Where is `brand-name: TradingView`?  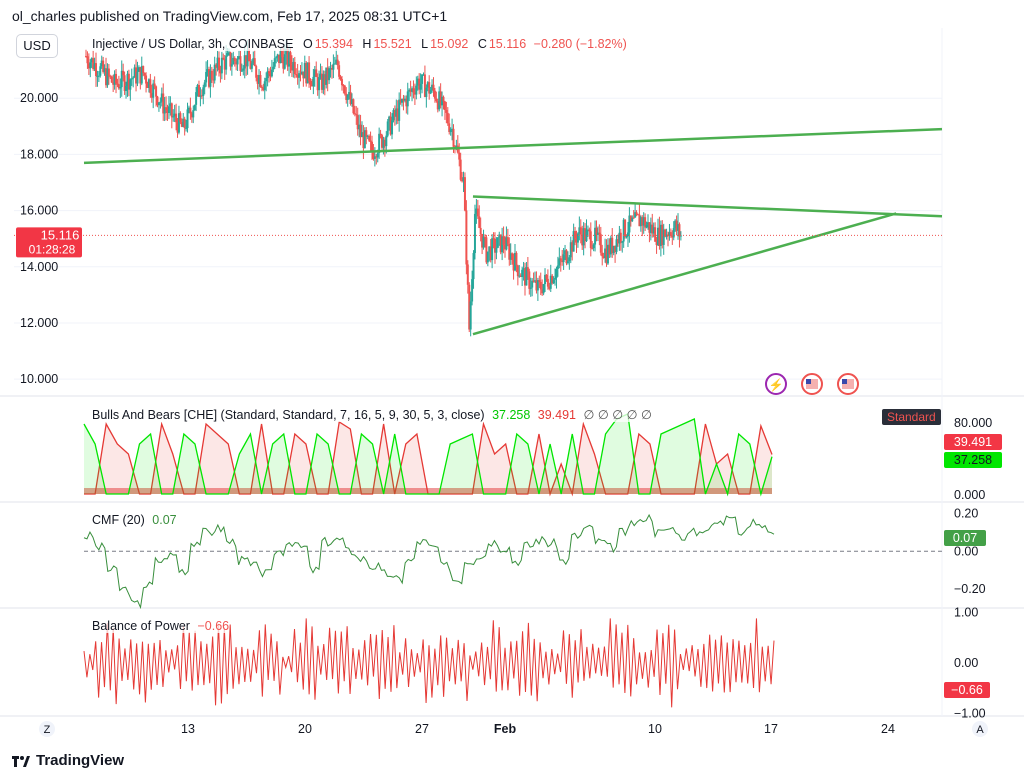
brand-name: TradingView is located at coordinates (80, 760).